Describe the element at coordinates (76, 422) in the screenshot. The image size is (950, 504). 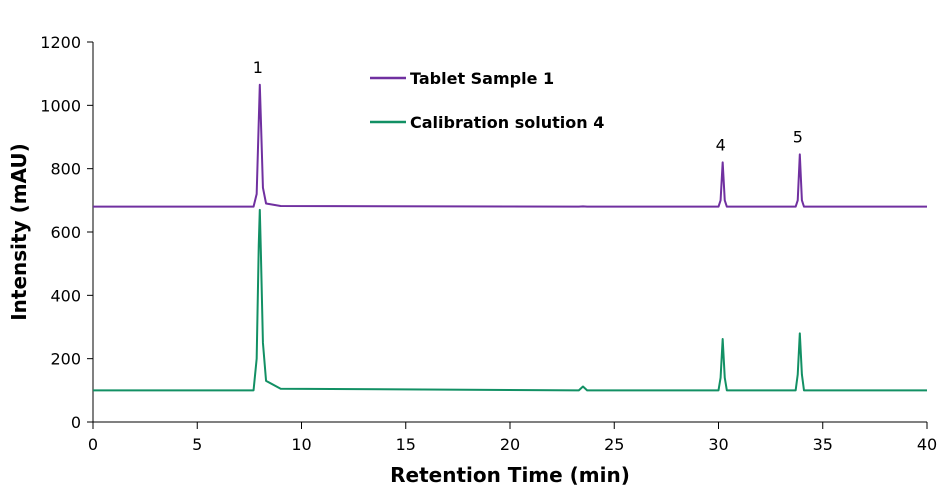
I see `y-tick-label: 0` at that location.